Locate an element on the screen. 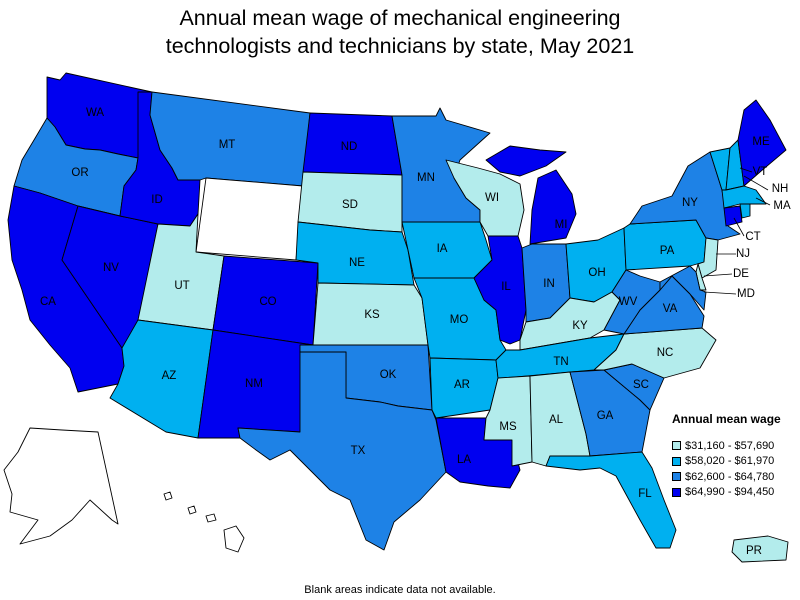 This screenshot has height=600, width=800. label-id: ID is located at coordinates (157, 200).